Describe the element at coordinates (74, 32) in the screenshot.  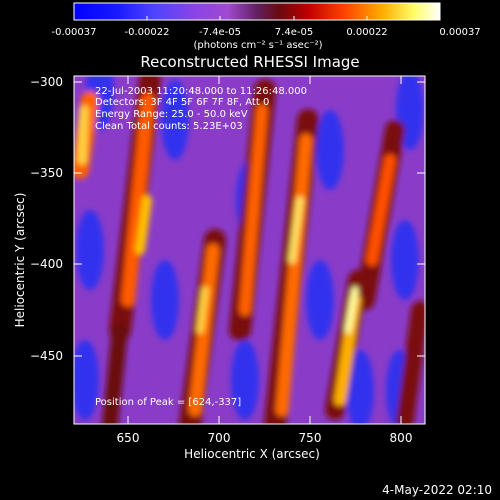
I see `colorbar-tick-label: -0.00037` at that location.